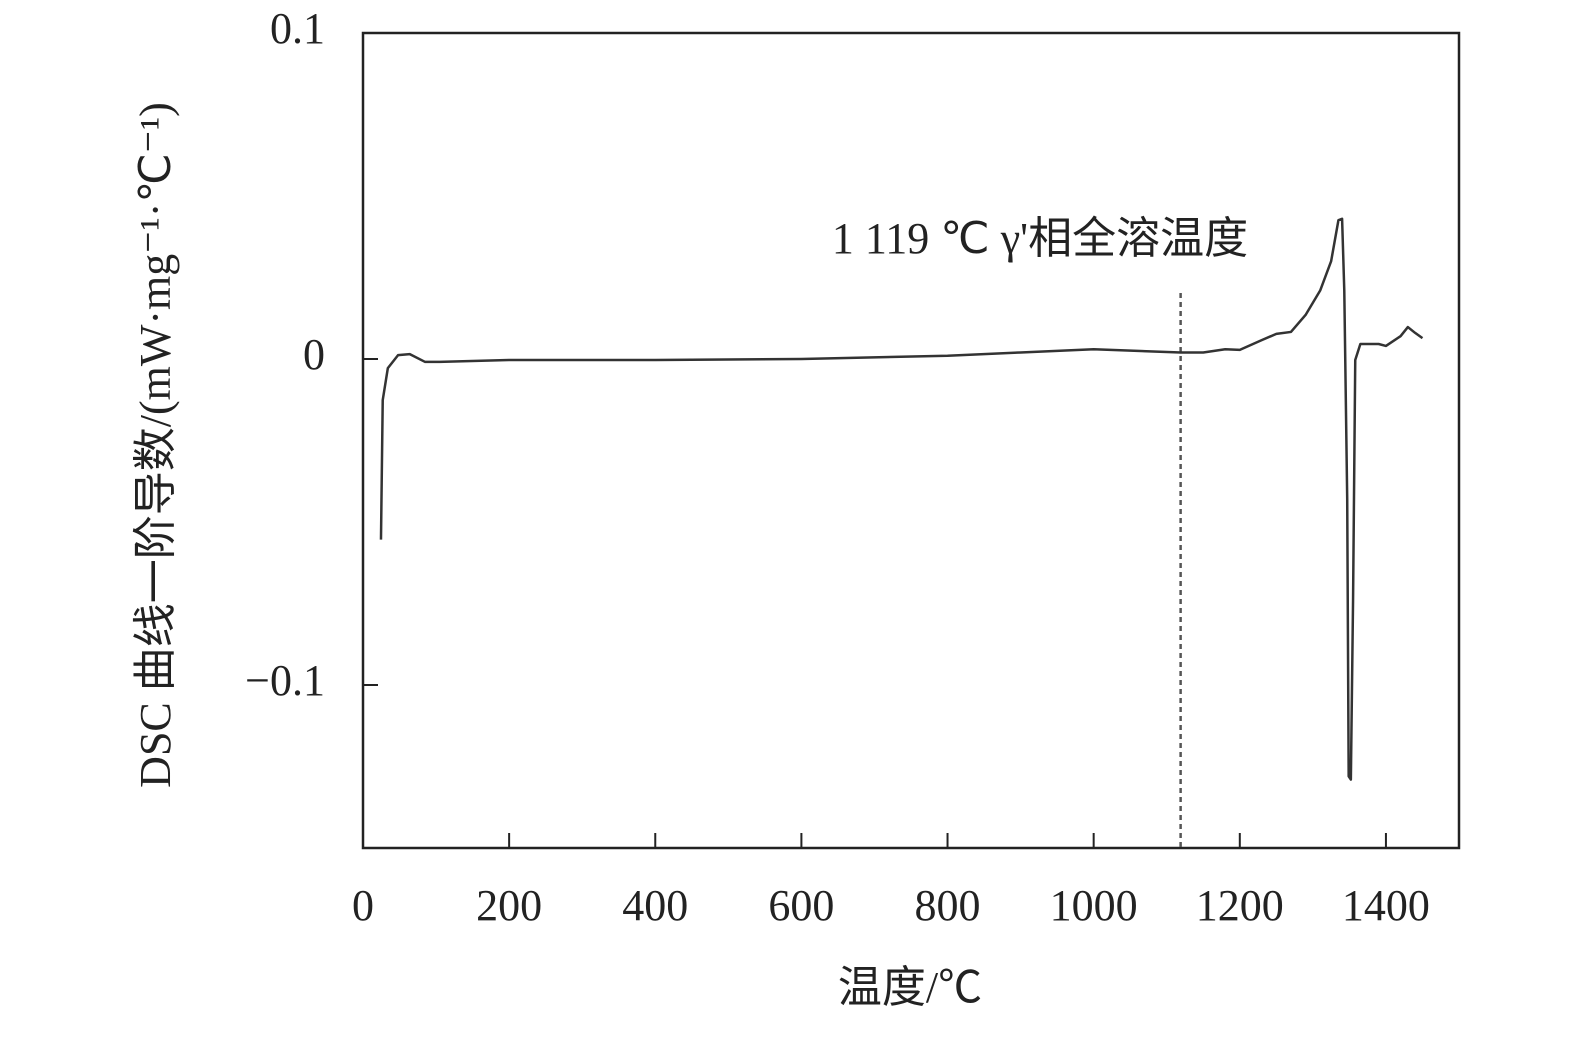 The image size is (1575, 1041). I want to click on y-tick-label: 0.1, so click(297, 28).